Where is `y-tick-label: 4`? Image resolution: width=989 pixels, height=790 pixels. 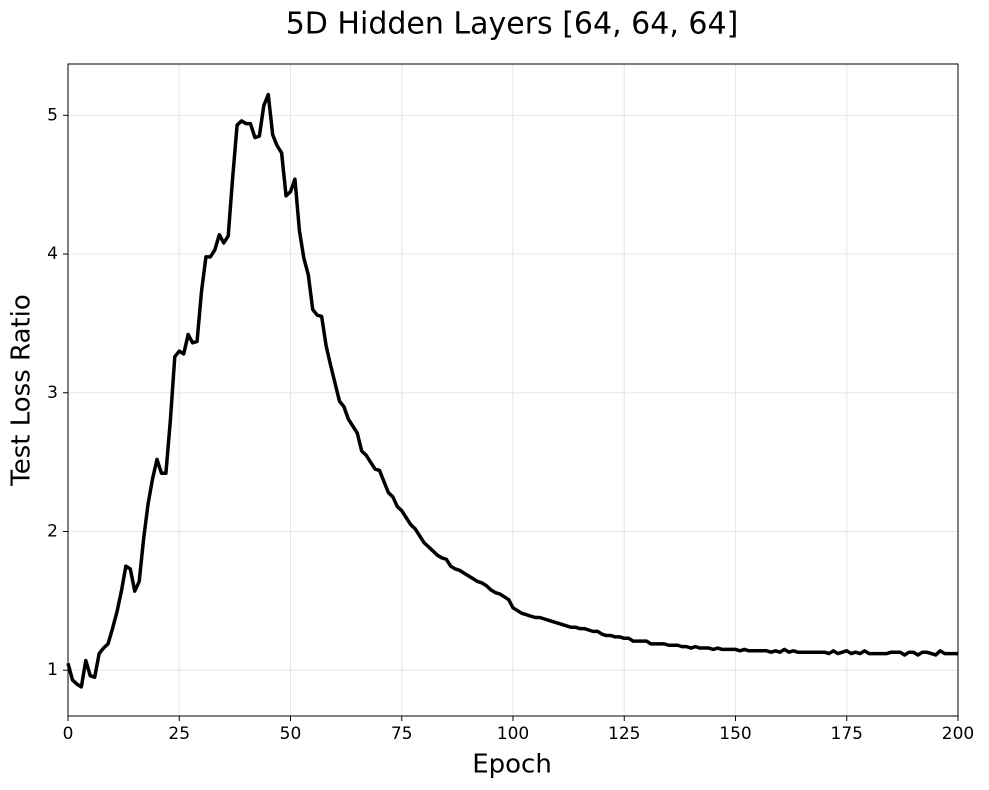
y-tick-label: 4 is located at coordinates (52, 254).